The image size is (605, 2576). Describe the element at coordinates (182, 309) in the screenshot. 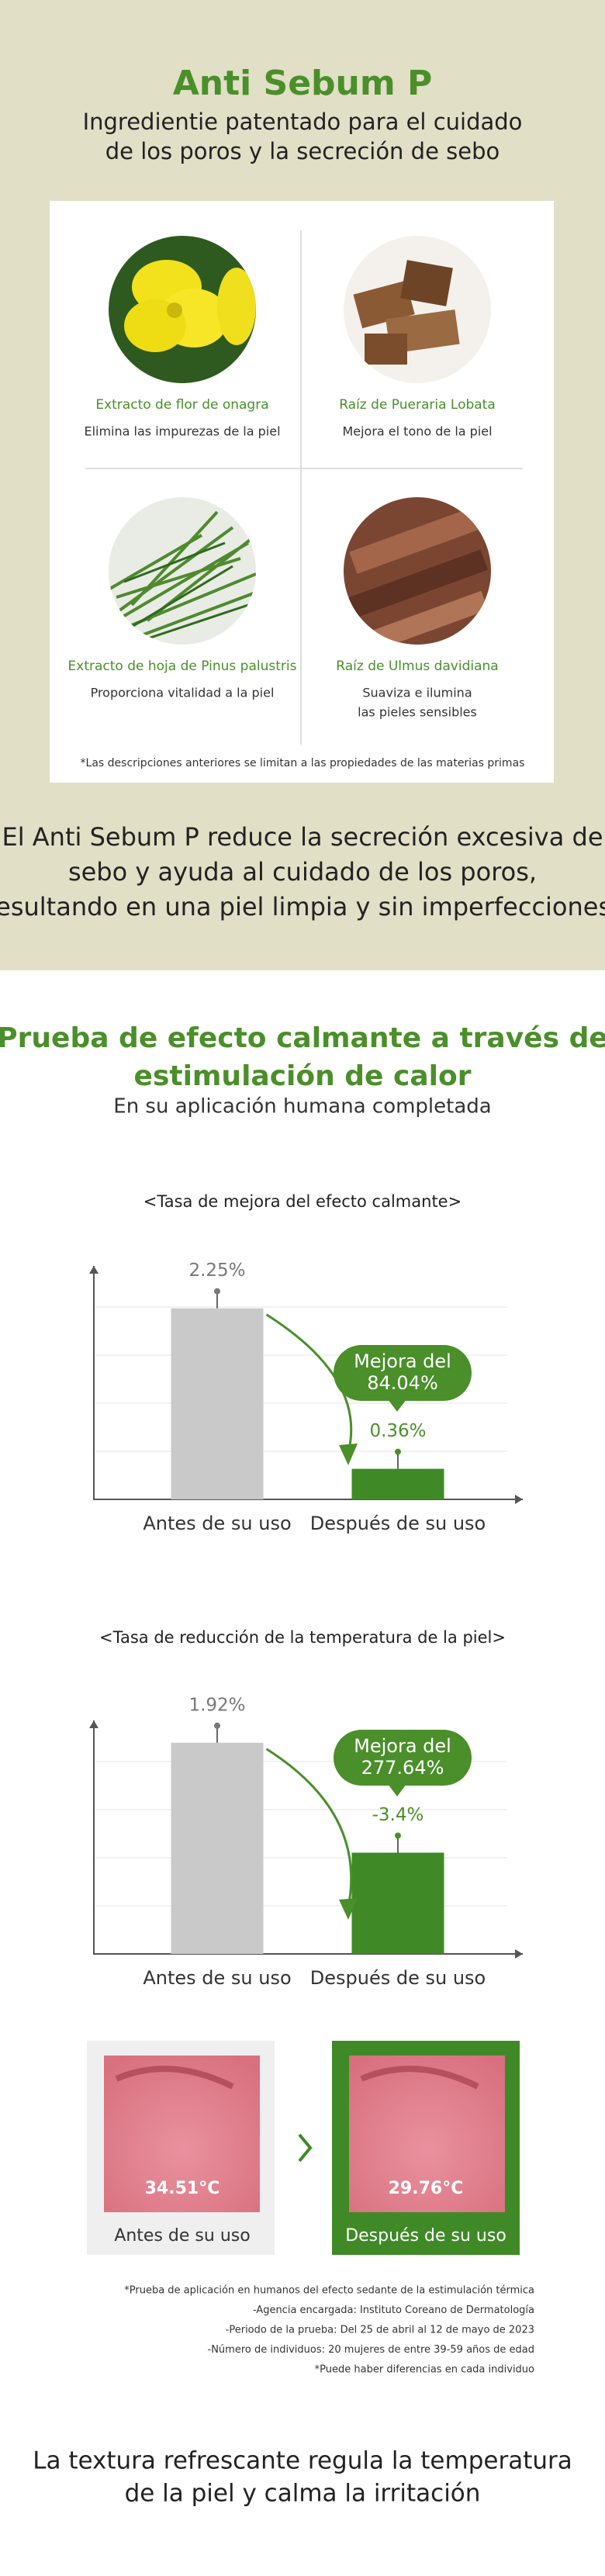

I see `onagra-image` at that location.